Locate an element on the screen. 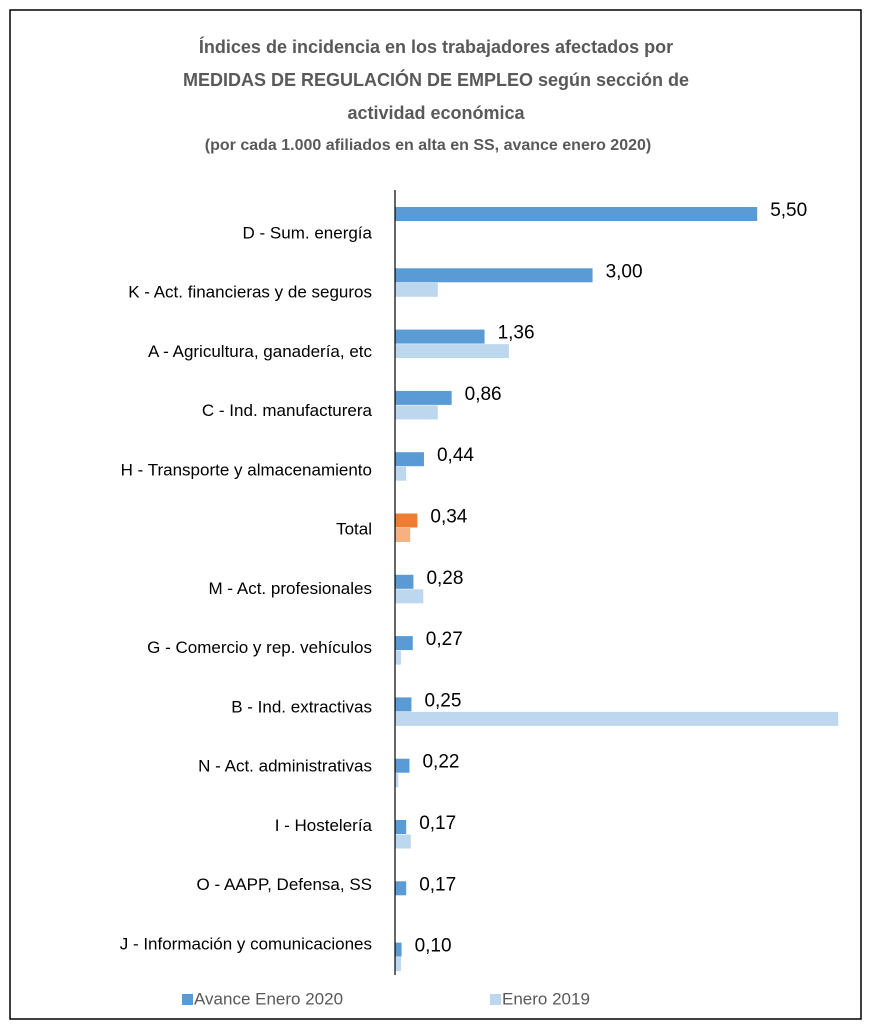 Image resolution: width=870 pixels, height=1029 pixels. legend-label: Enero 2019 is located at coordinates (546, 998).